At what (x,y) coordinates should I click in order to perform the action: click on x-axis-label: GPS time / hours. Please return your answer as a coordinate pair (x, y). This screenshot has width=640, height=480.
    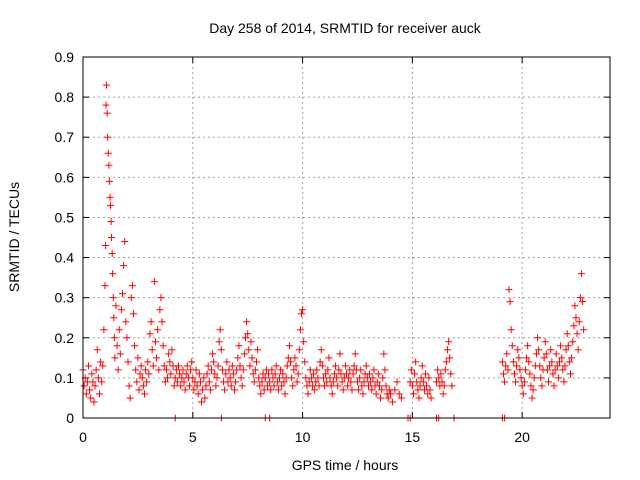
    Looking at the image, I should click on (345, 465).